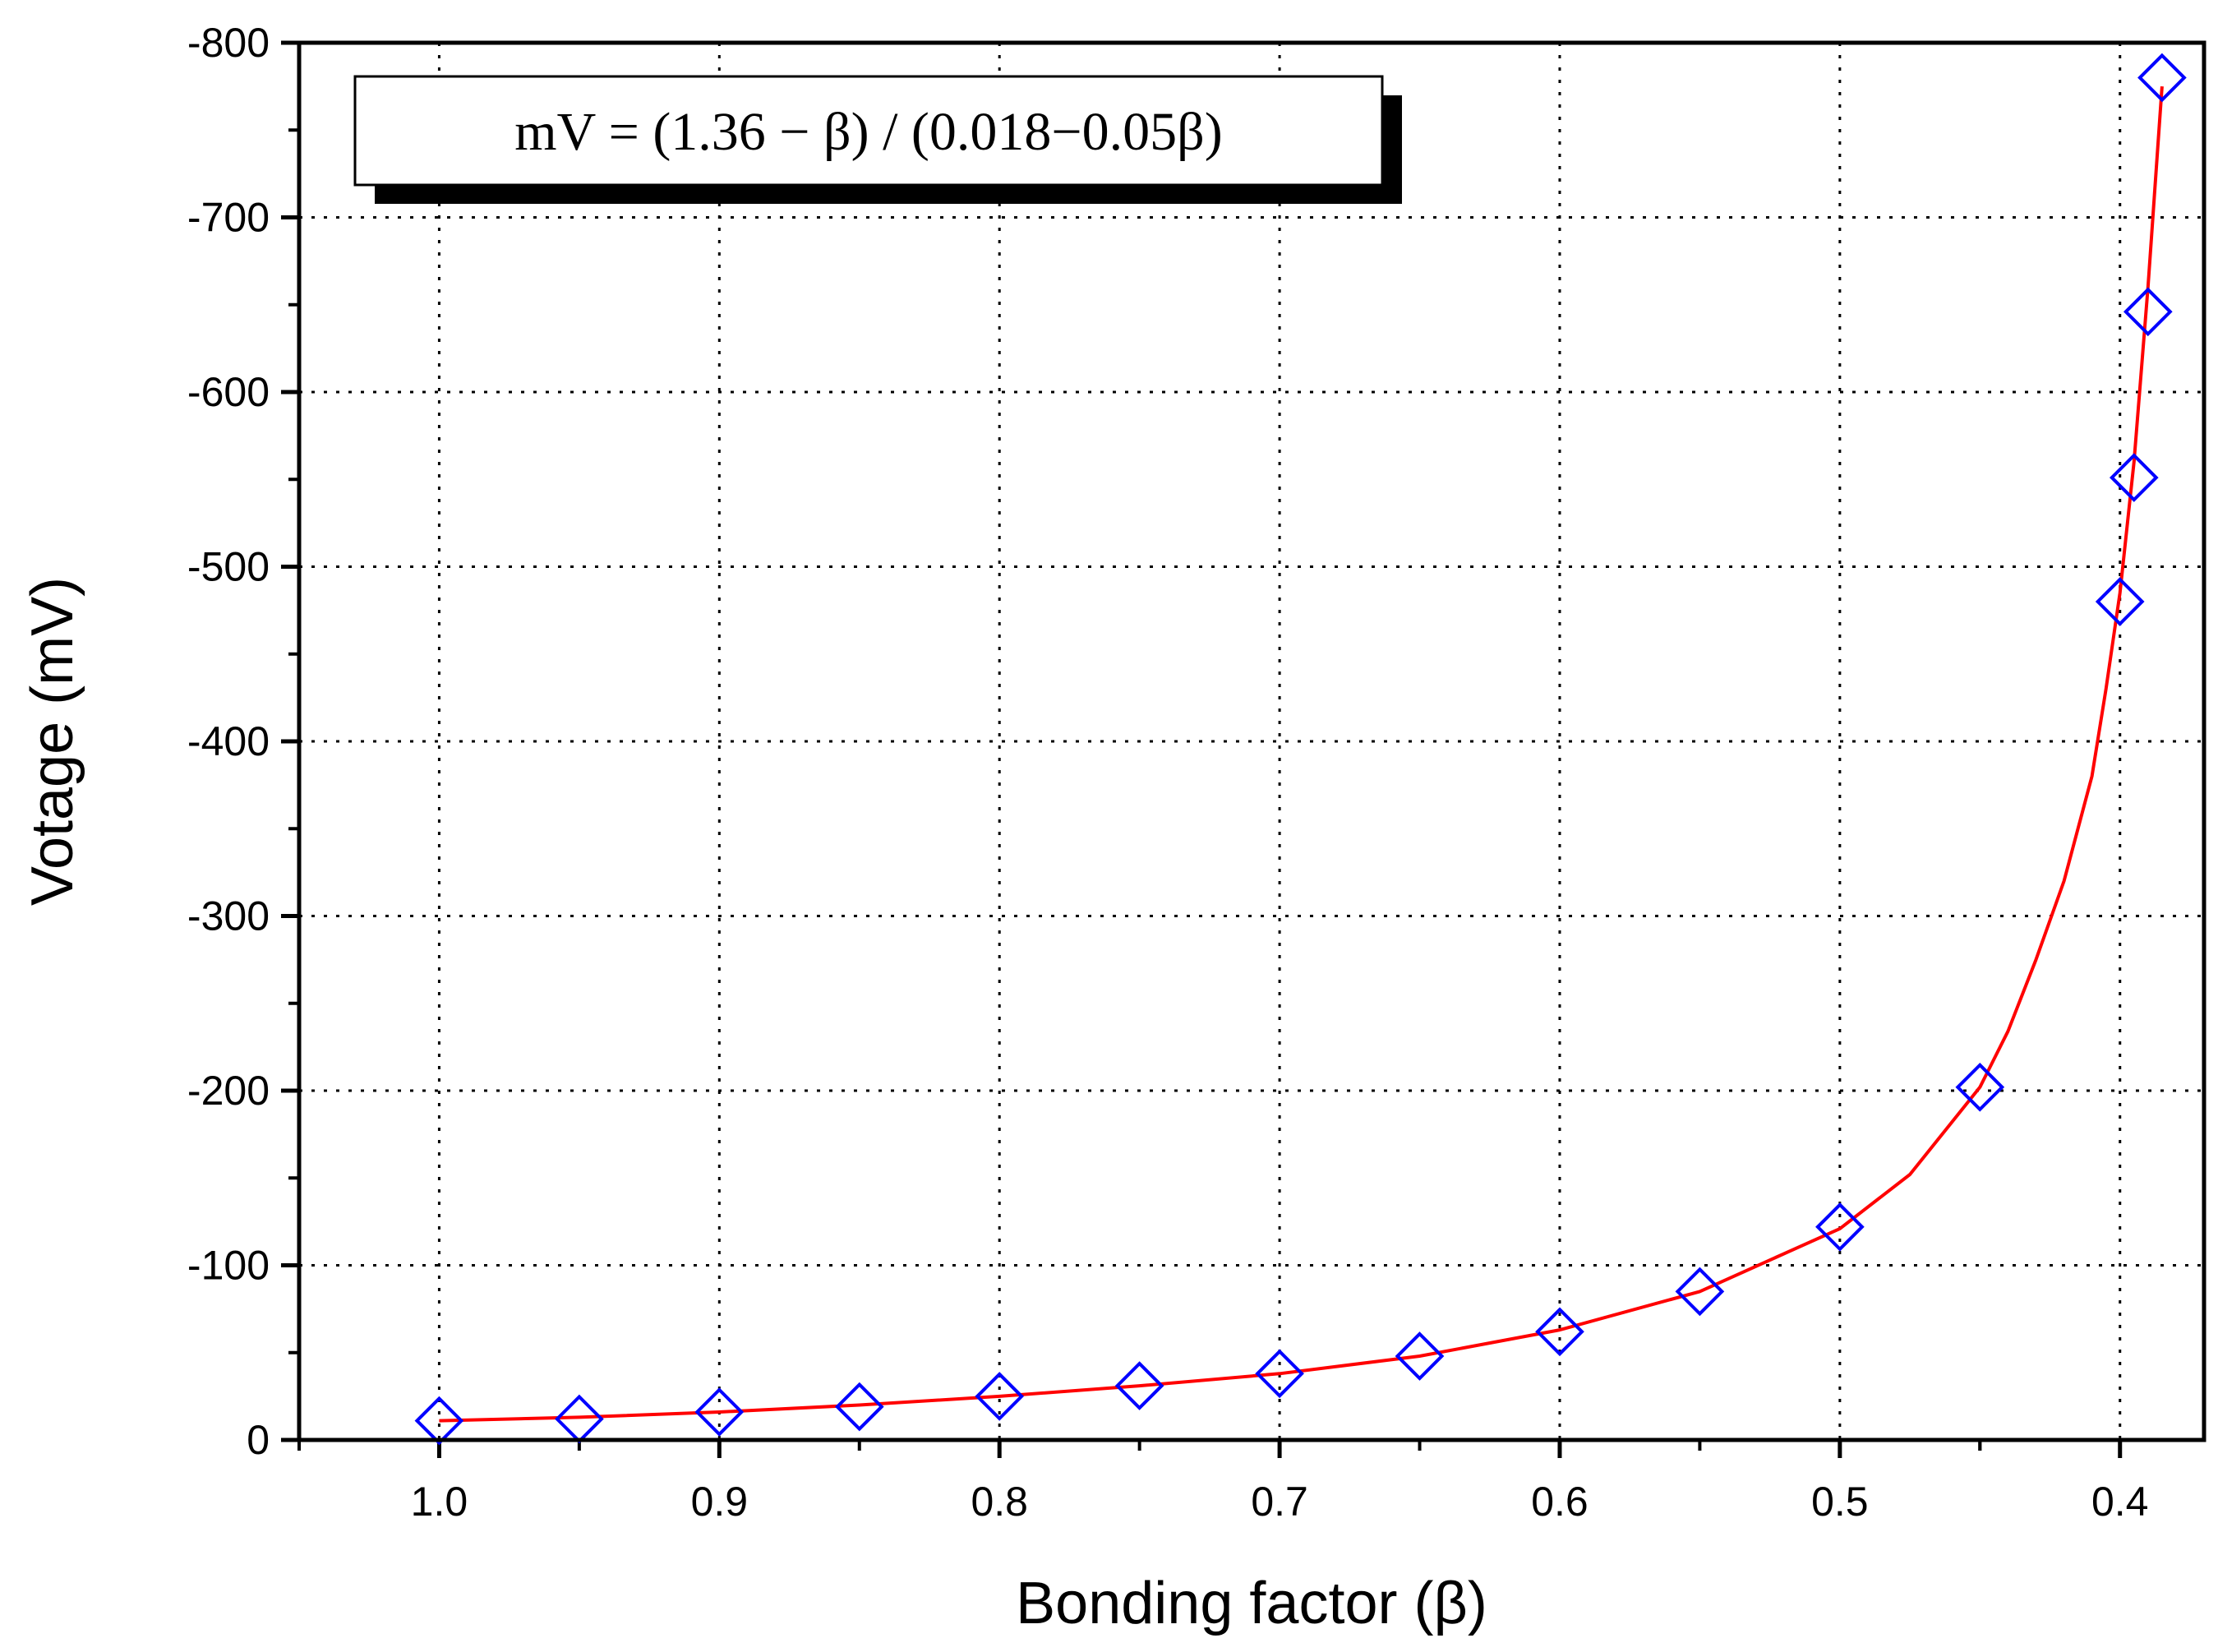 Image resolution: width=2218 pixels, height=1652 pixels. What do you see at coordinates (229, 916) in the screenshot?
I see `y-tick-label: -300` at bounding box center [229, 916].